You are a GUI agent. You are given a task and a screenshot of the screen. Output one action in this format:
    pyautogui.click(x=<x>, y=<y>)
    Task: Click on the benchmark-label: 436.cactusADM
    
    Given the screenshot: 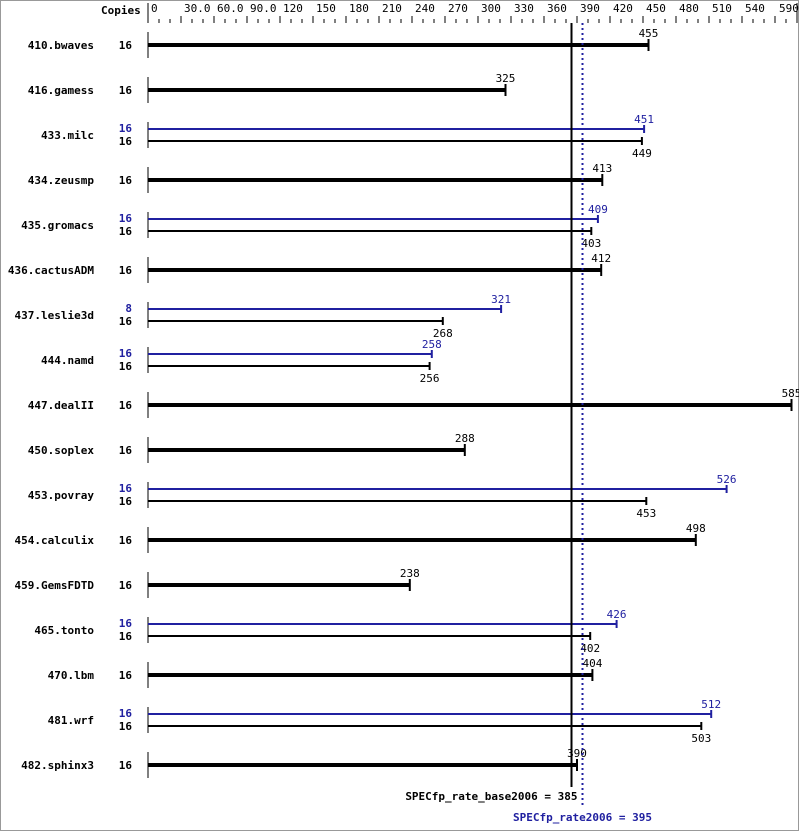 What is the action you would take?
    pyautogui.click(x=51, y=270)
    